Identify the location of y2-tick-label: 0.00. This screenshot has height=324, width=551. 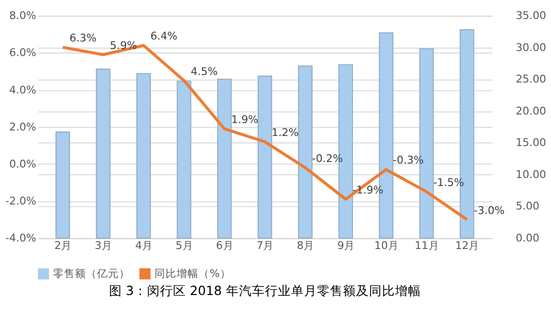
(528, 237).